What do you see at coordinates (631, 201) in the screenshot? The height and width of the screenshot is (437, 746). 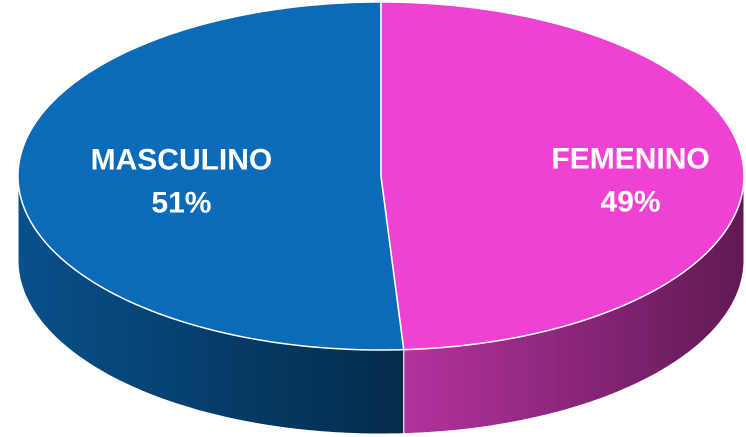 I see `value-label: 49%` at bounding box center [631, 201].